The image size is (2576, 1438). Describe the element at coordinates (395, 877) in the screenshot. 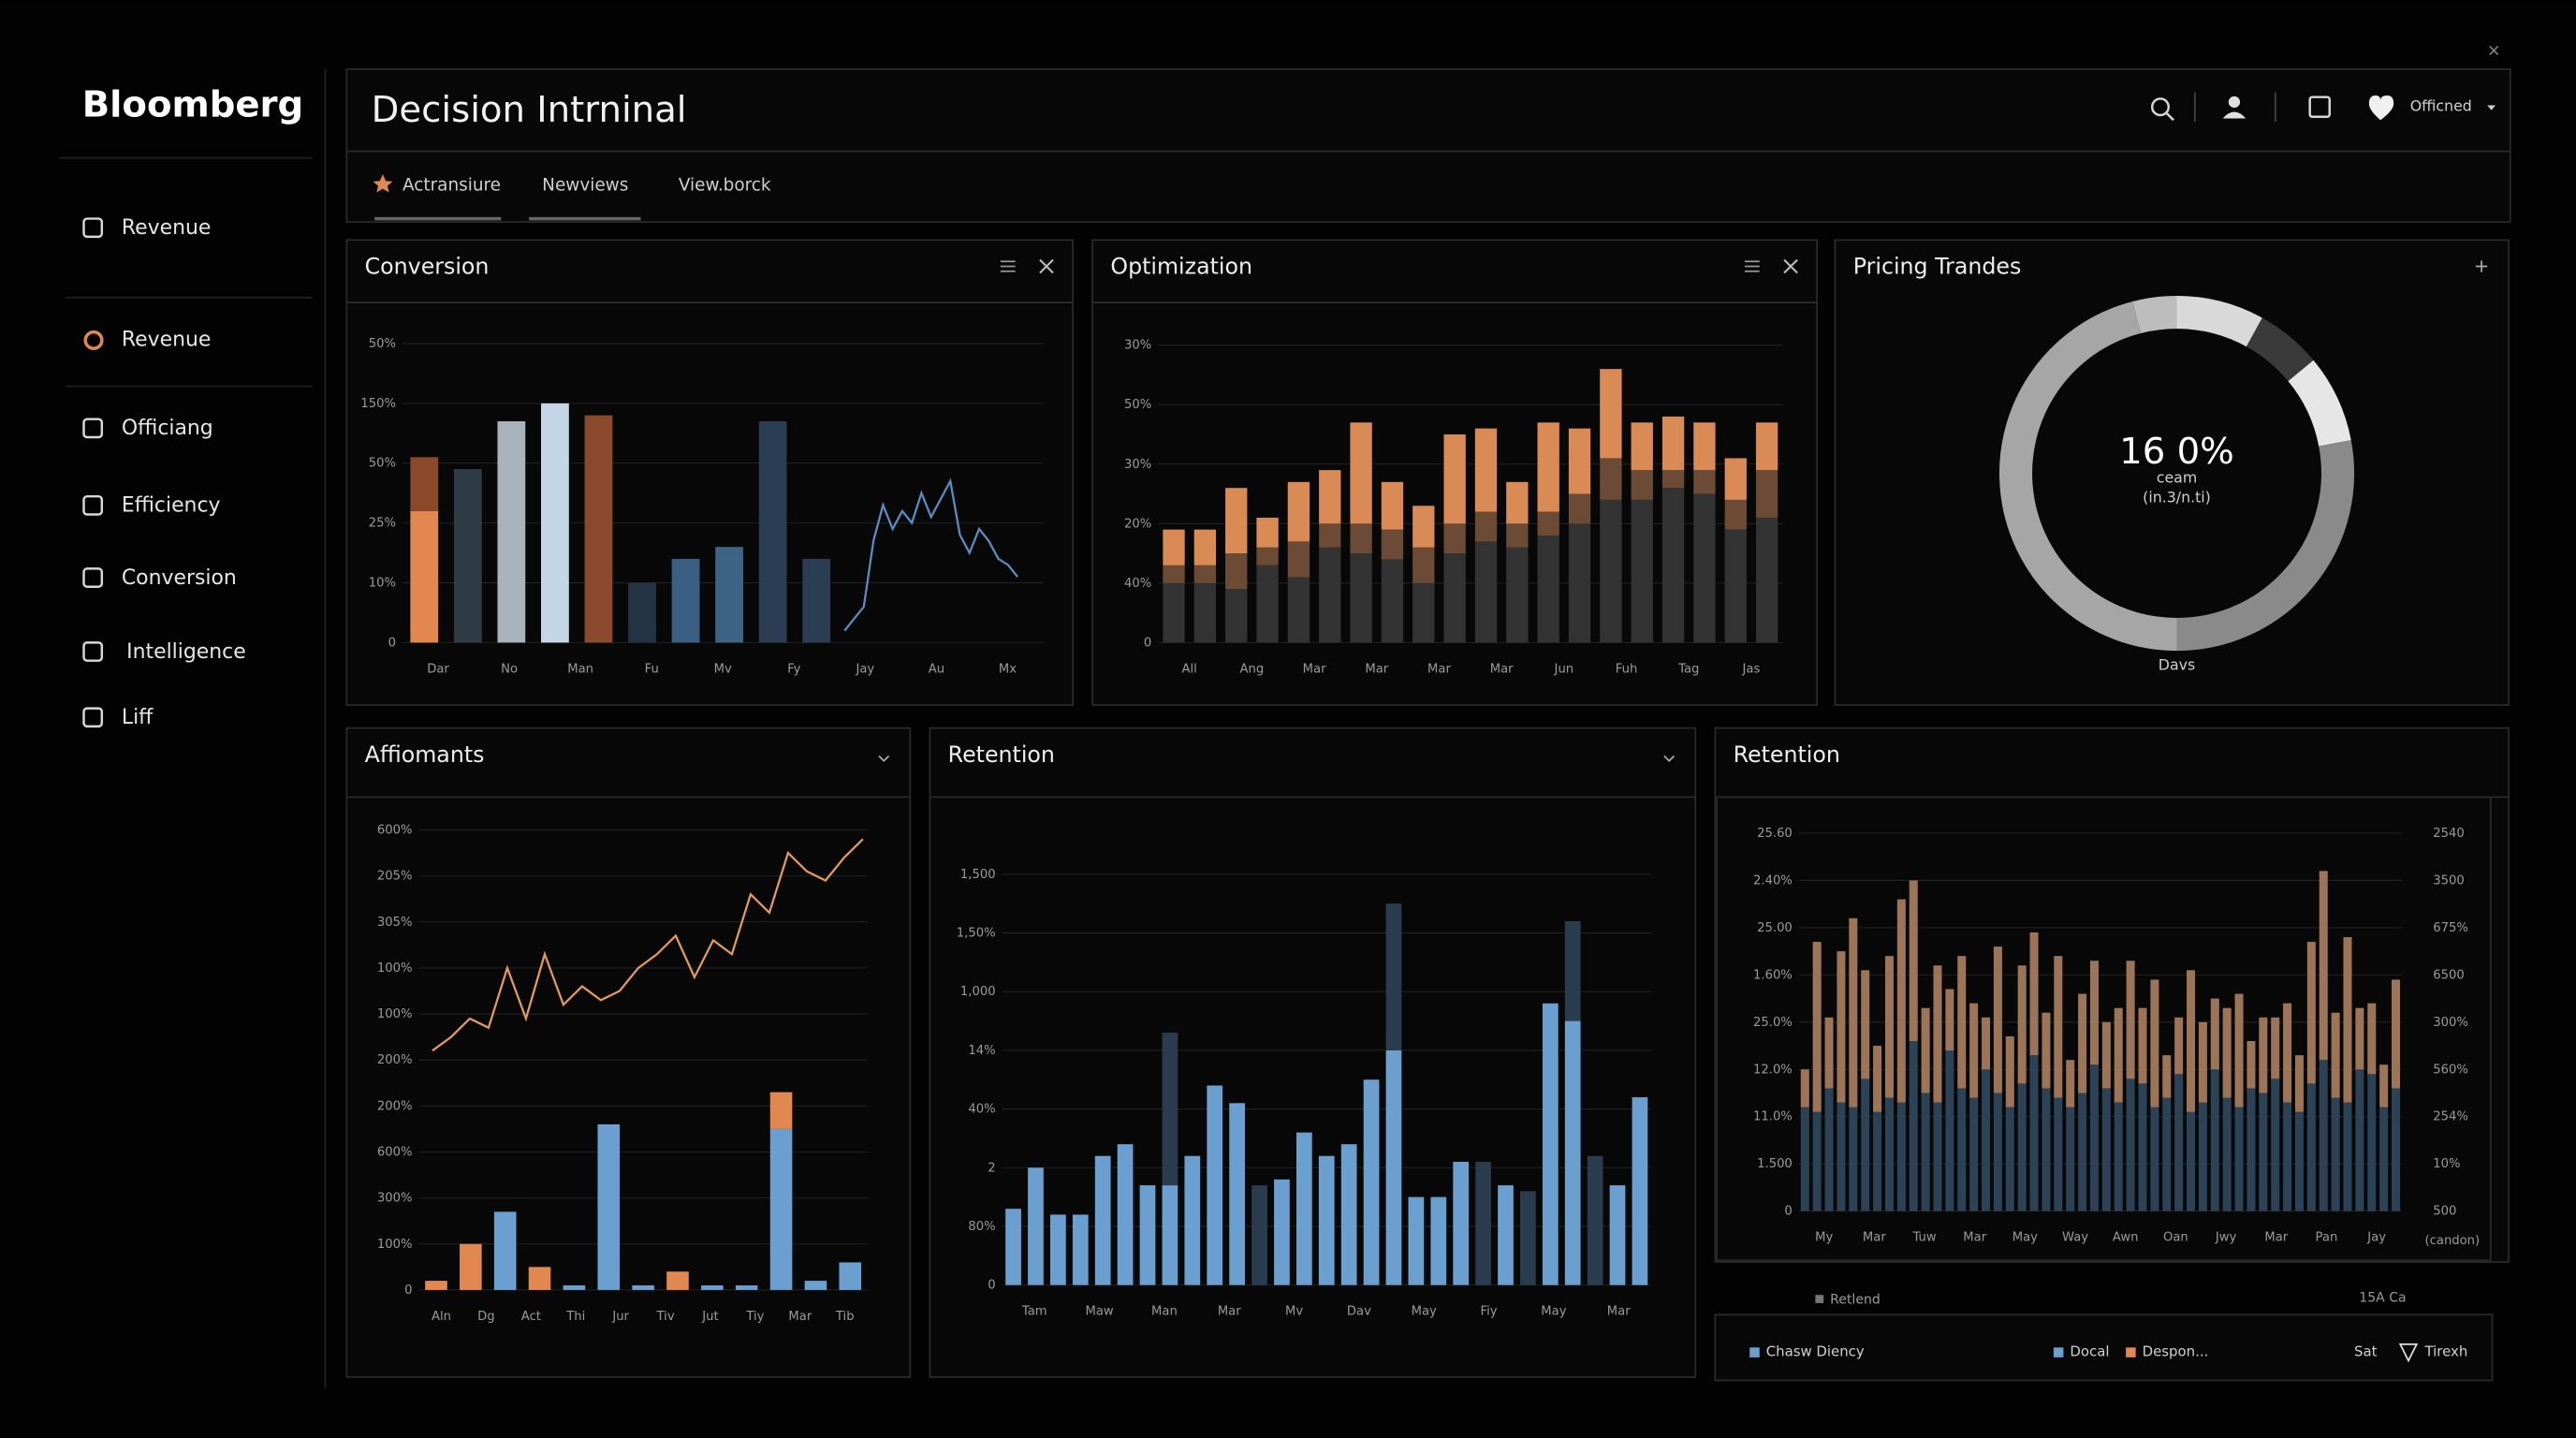

I see `y-tick-label: 205%` at that location.